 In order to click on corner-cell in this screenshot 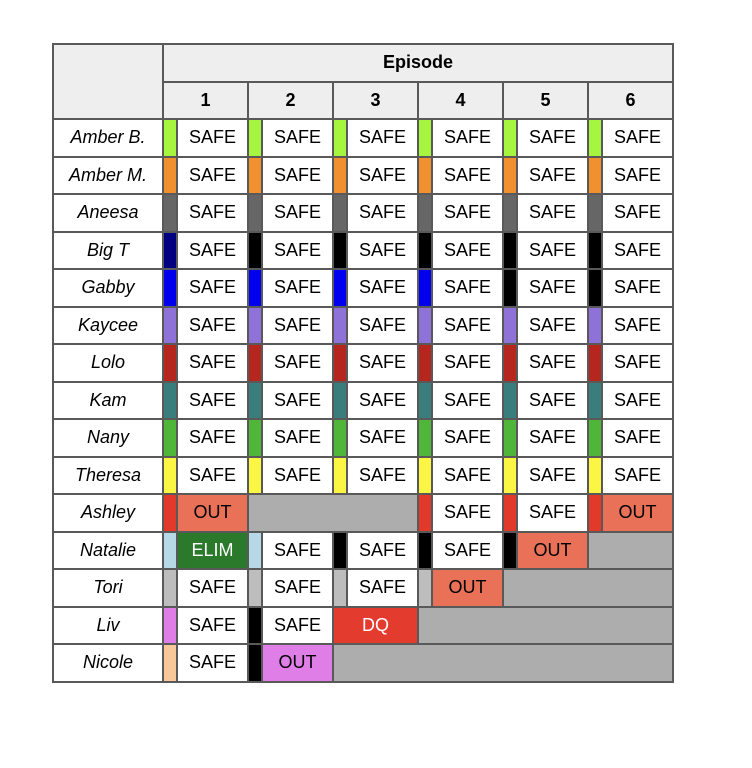, I will do `click(108, 81)`.